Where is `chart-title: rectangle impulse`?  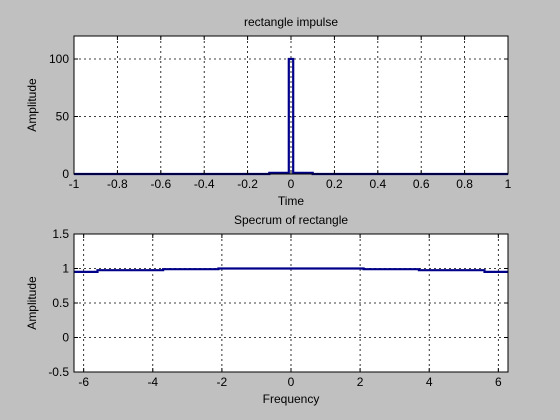
chart-title: rectangle impulse is located at coordinates (291, 22).